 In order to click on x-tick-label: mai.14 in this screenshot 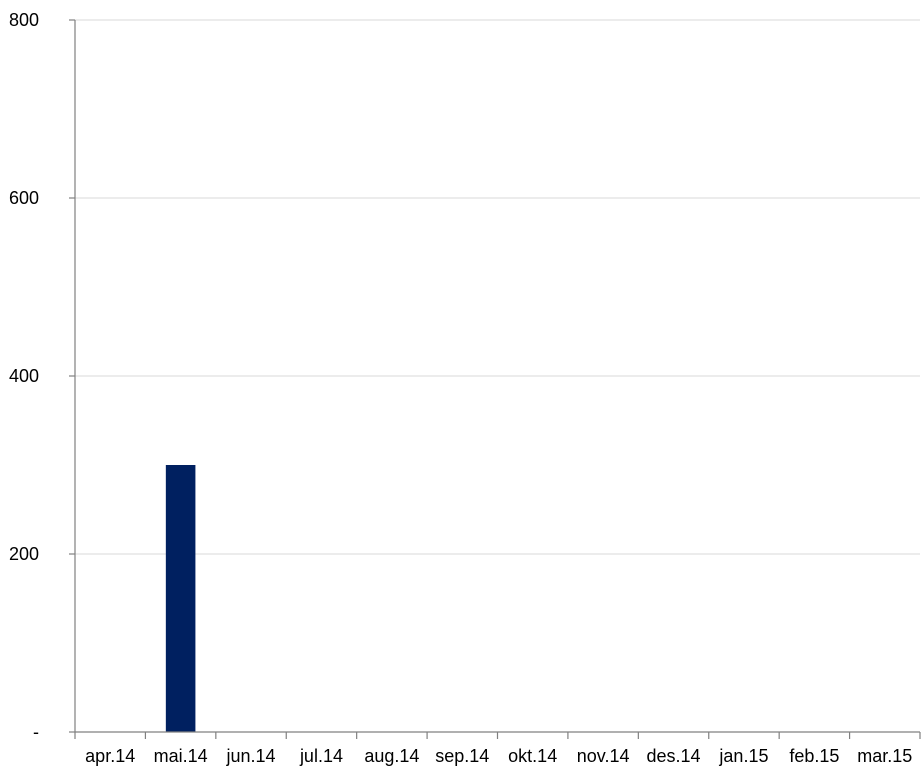, I will do `click(181, 756)`.